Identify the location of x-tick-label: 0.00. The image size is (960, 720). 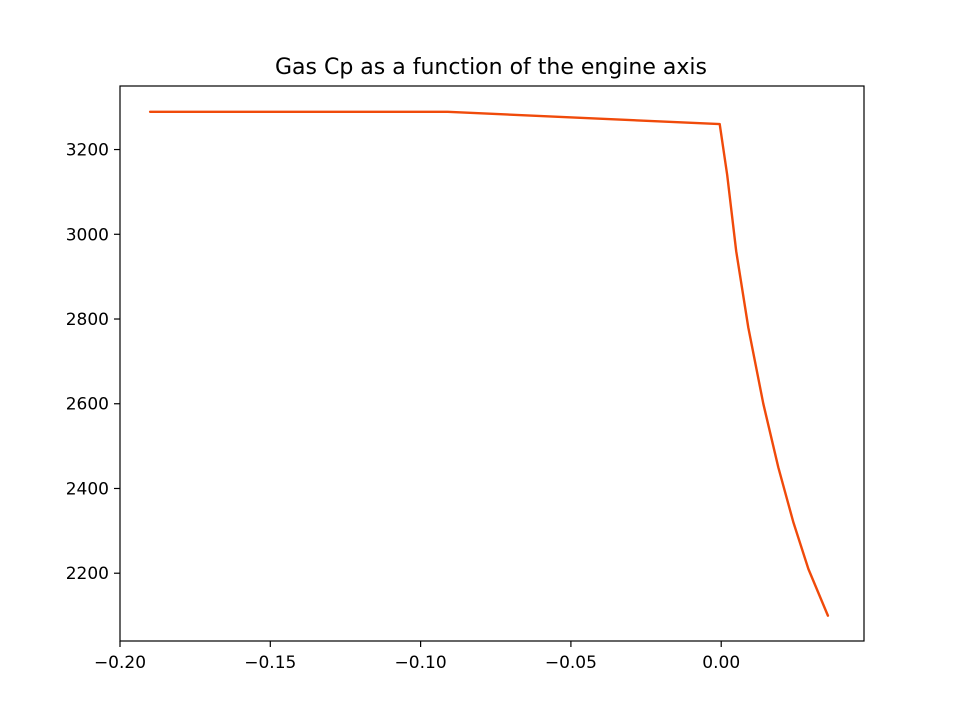
(721, 663).